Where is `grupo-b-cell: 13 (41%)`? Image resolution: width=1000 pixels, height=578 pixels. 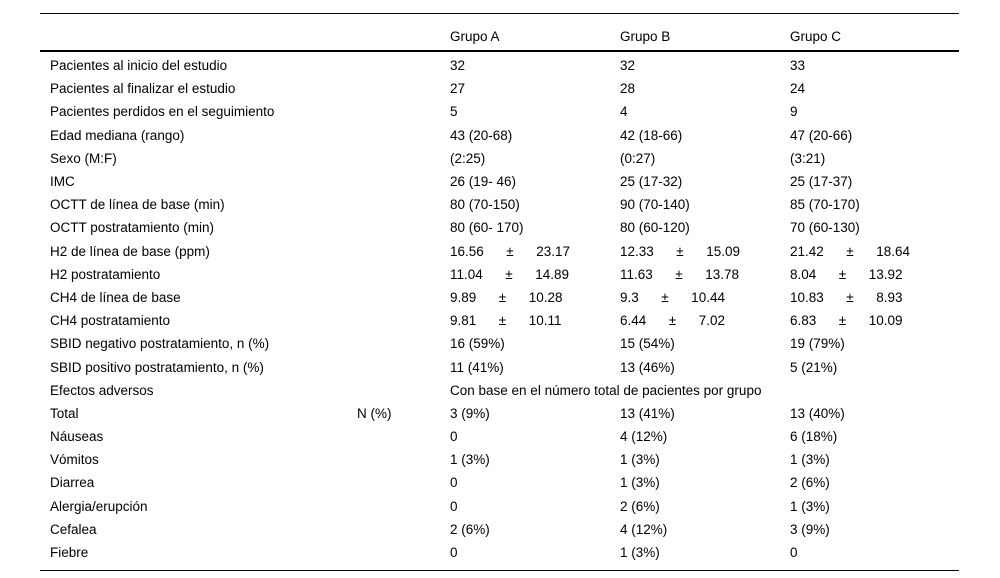
grupo-b-cell: 13 (41%) is located at coordinates (647, 413).